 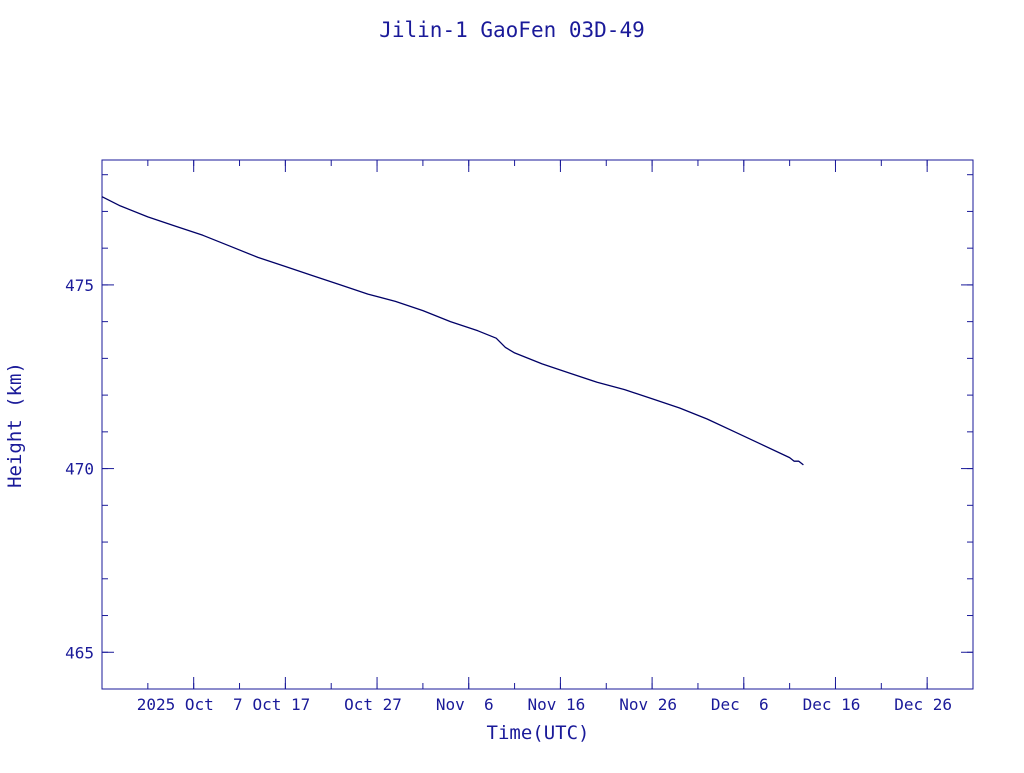 What do you see at coordinates (79, 469) in the screenshot?
I see `y-tick-label: 470` at bounding box center [79, 469].